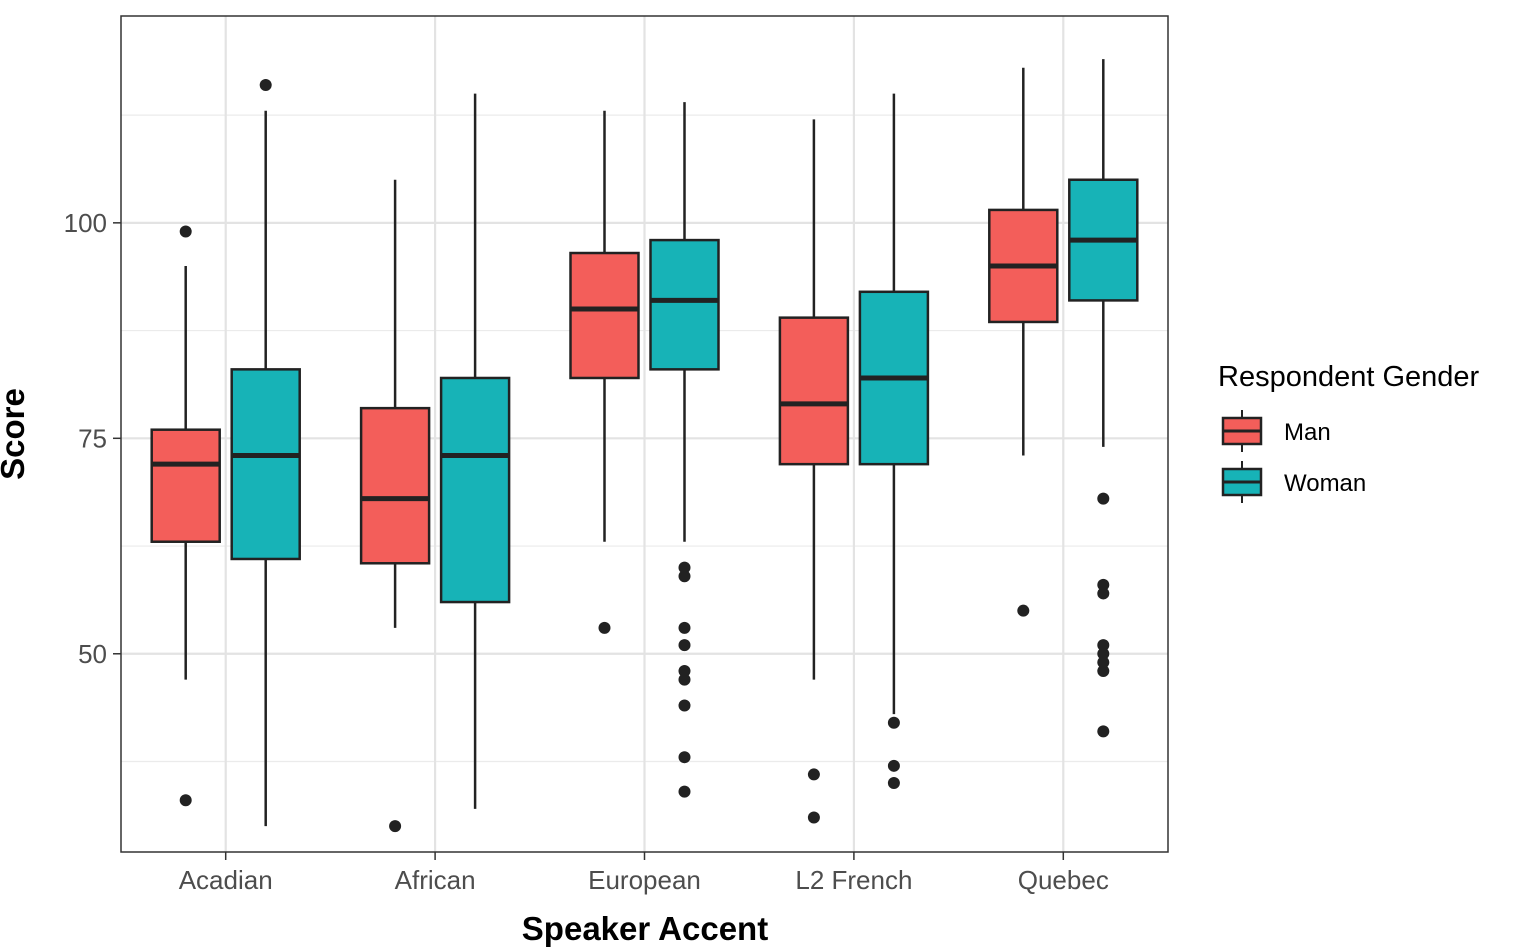 The height and width of the screenshot is (951, 1540). I want to click on x-axis-title: Speaker Accent, so click(645, 928).